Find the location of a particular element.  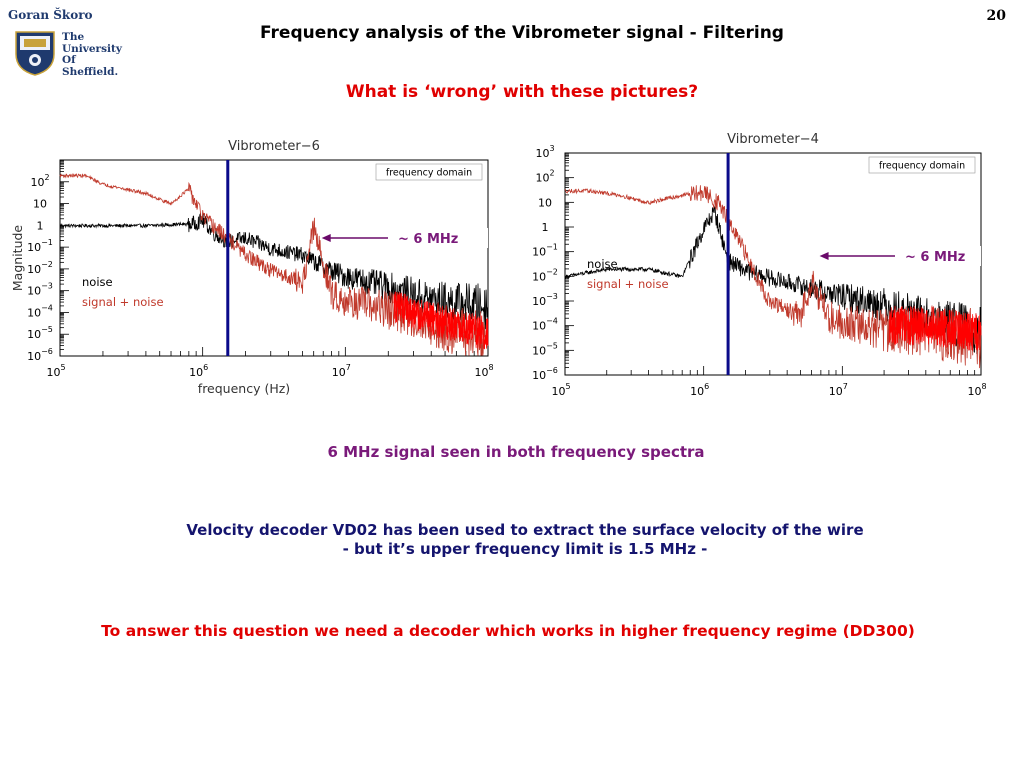

chart-title: Vibrometer−4 is located at coordinates (773, 139).